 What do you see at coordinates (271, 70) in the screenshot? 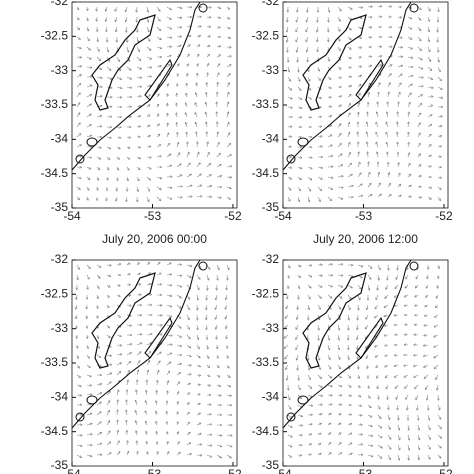
I see `y-tick-label: -33` at bounding box center [271, 70].